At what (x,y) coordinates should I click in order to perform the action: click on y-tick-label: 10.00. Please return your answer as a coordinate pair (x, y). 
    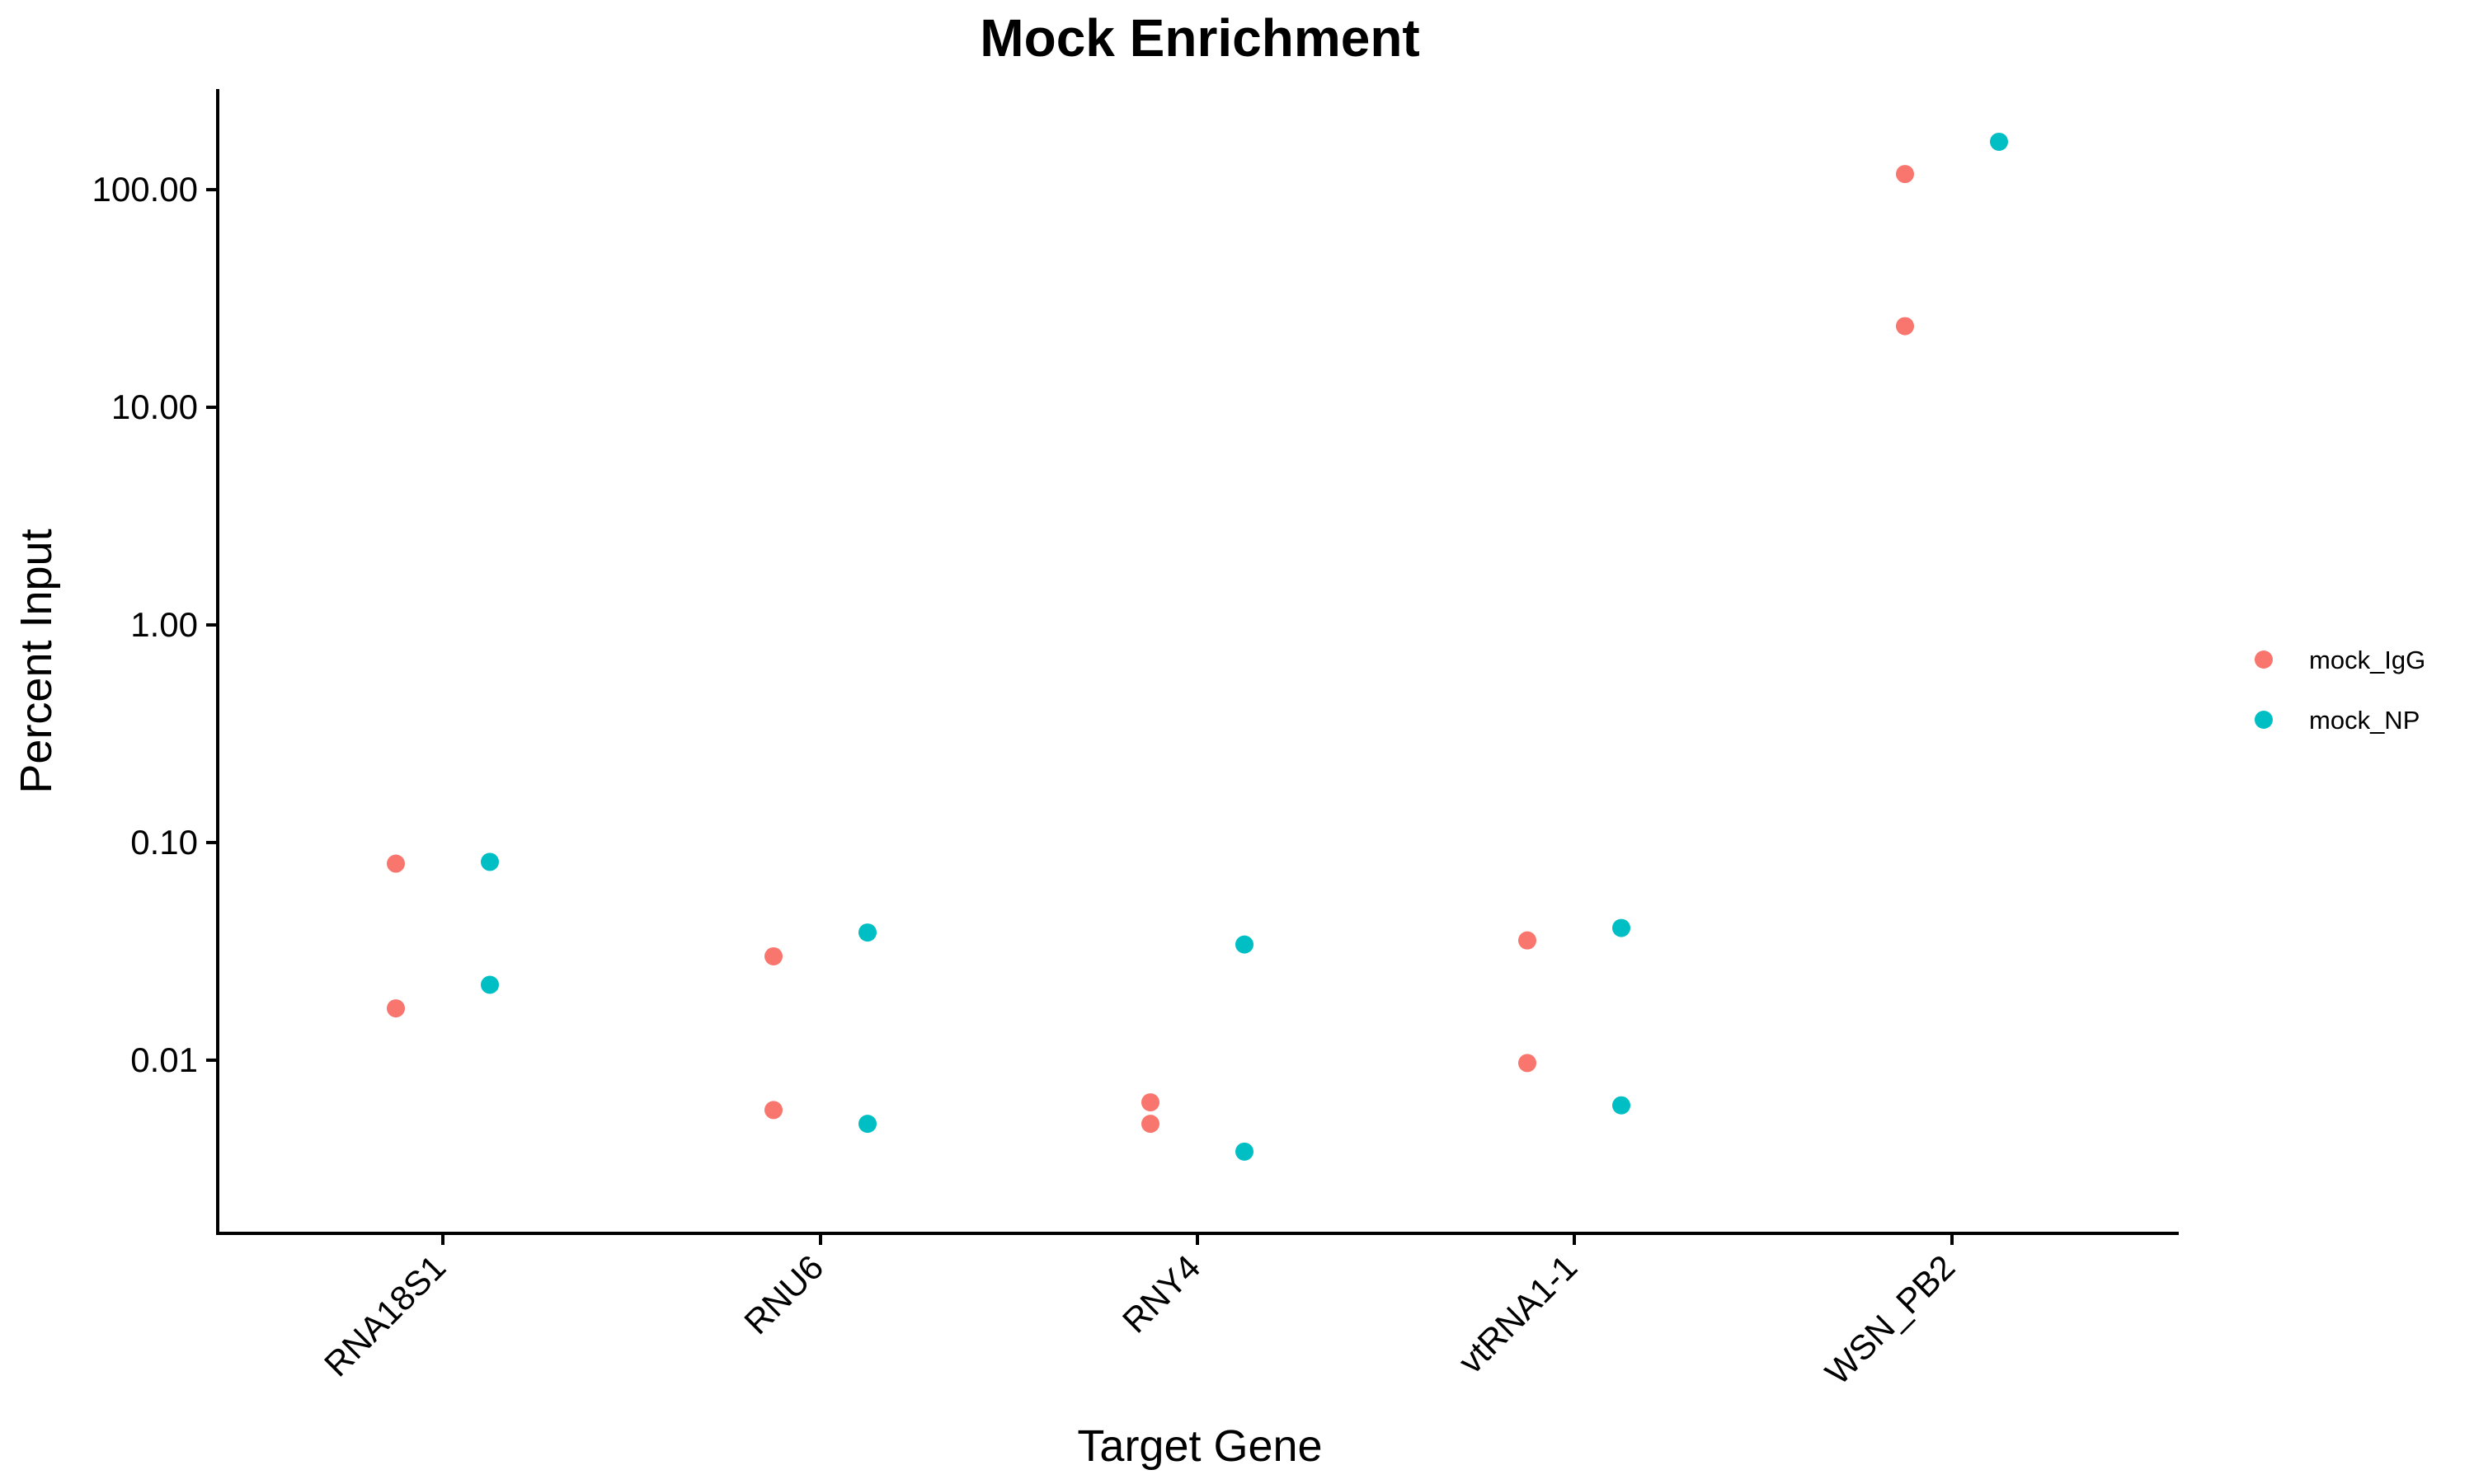
    Looking at the image, I should click on (154, 406).